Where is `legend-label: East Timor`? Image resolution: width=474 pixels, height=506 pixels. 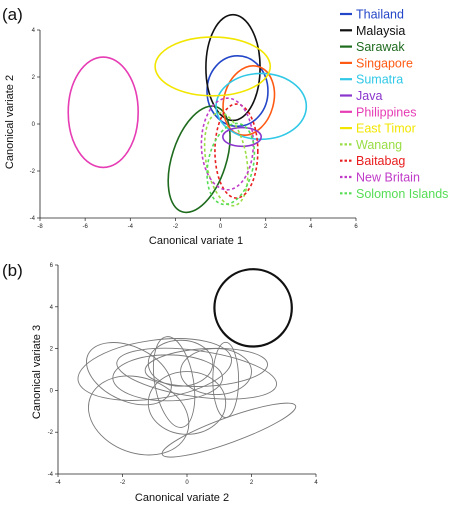
legend-label: East Timor is located at coordinates (386, 129).